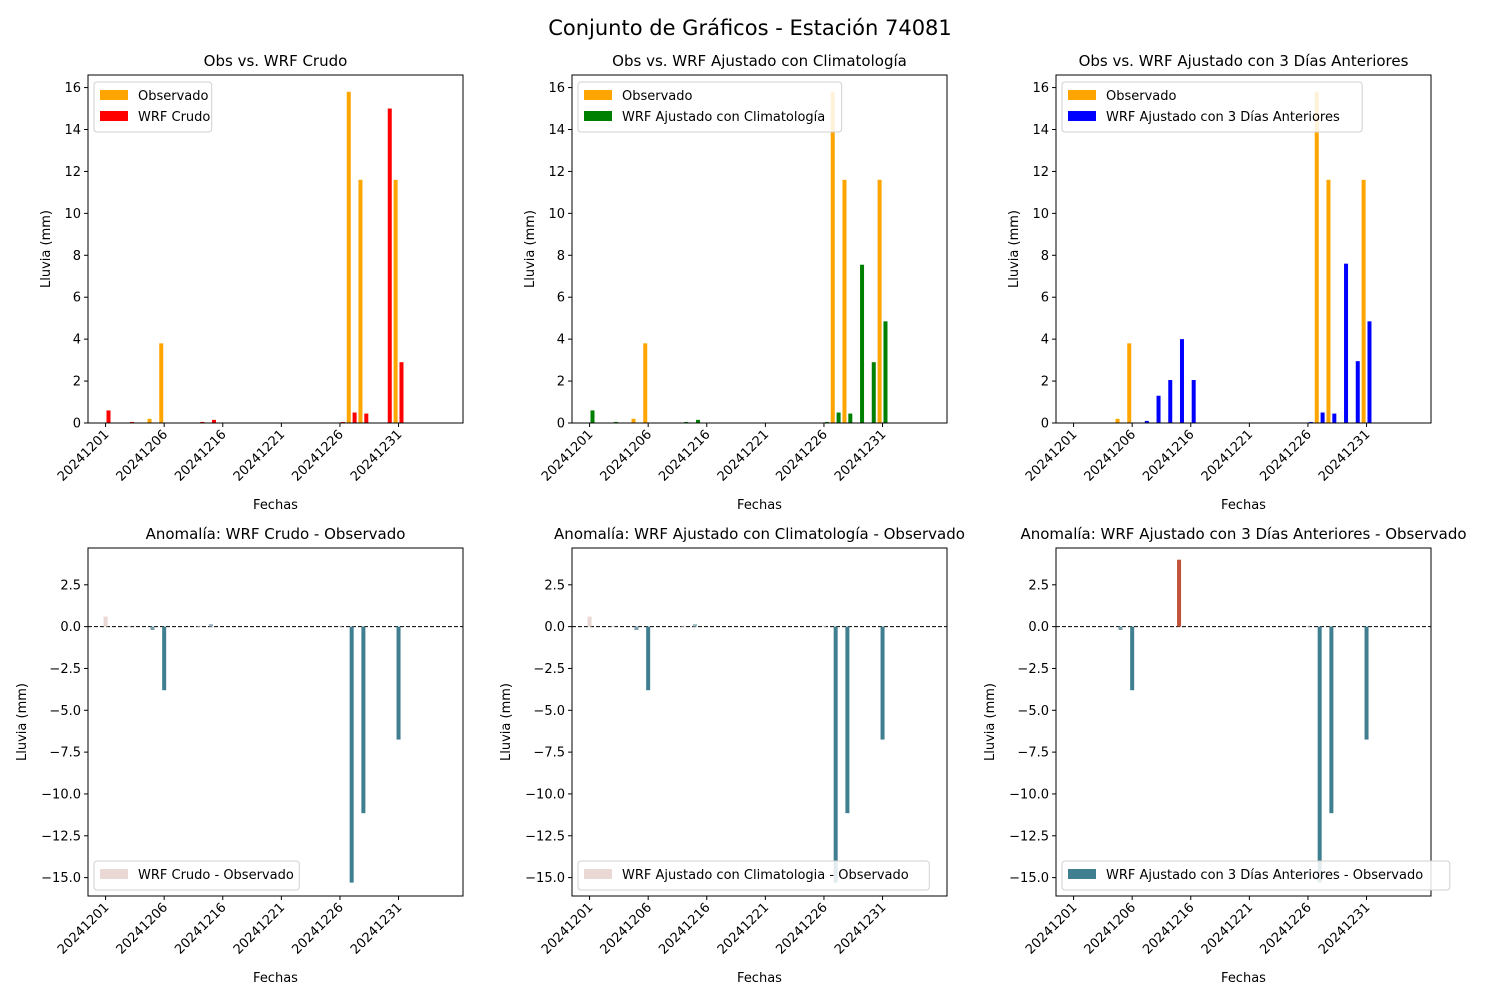  I want to click on x-tick-label: 20241226, so click(1285, 928).